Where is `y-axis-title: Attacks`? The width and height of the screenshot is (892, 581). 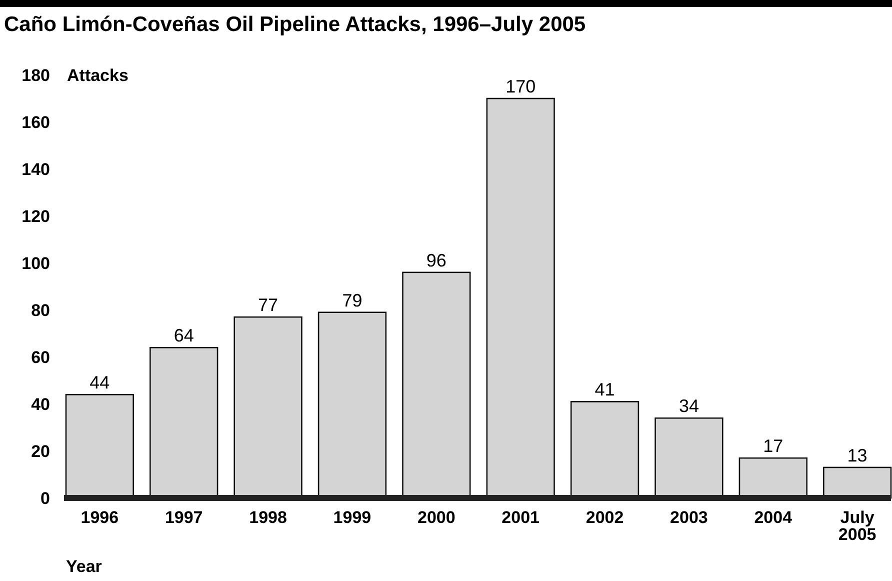 y-axis-title: Attacks is located at coordinates (97, 75).